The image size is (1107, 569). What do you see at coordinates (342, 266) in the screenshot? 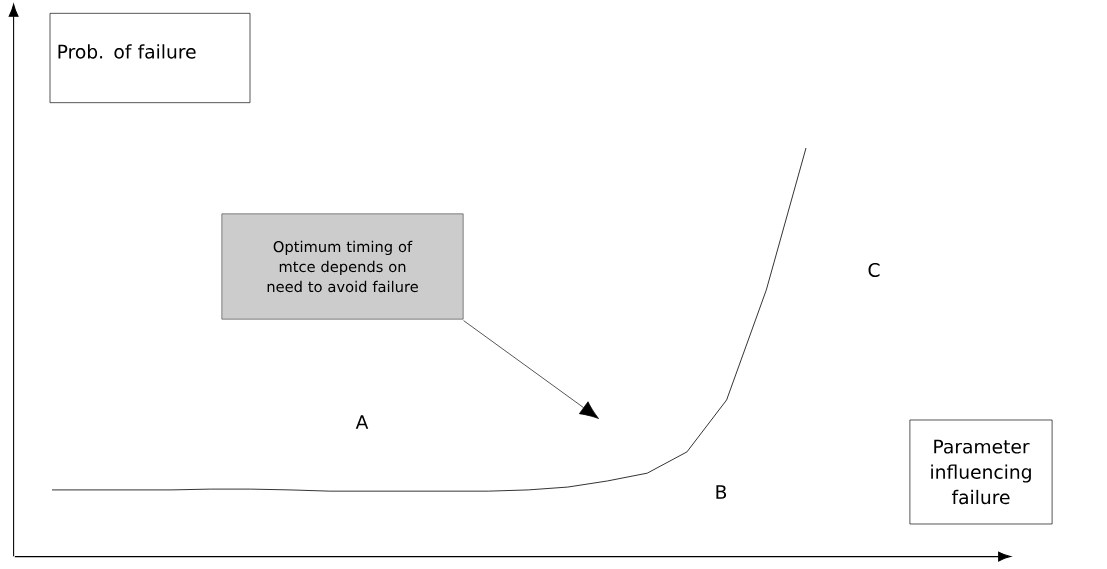
I see `annotation: Optimum timing of mtce depends on need to avoid failure` at bounding box center [342, 266].